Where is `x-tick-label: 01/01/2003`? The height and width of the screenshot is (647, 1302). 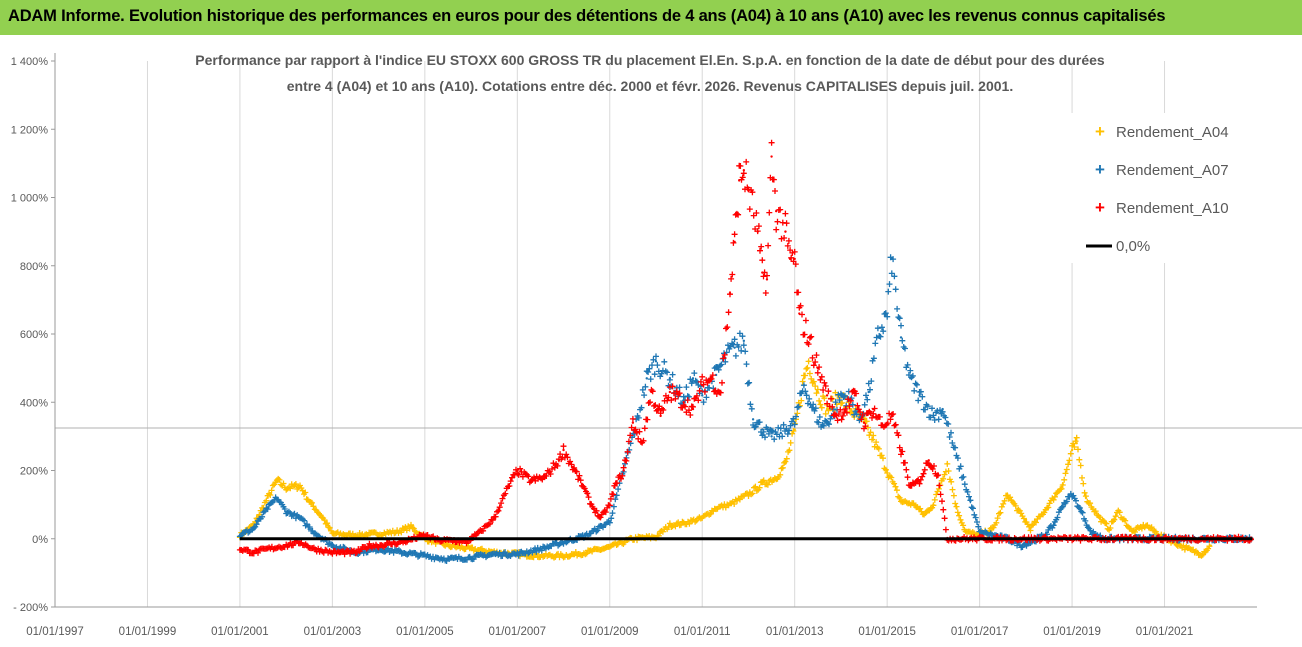 x-tick-label: 01/01/2003 is located at coordinates (333, 632).